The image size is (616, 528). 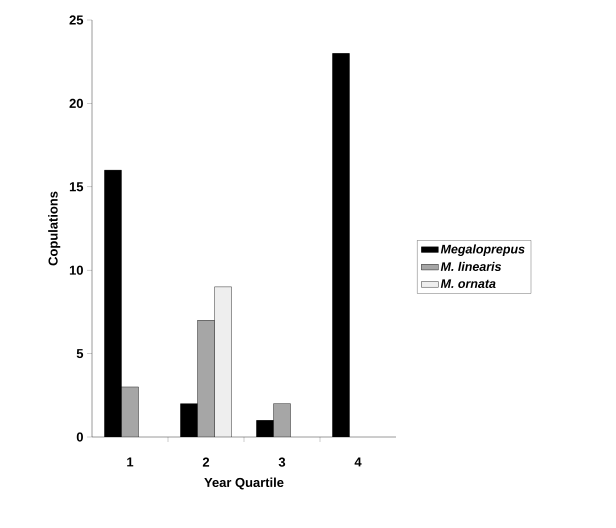 I want to click on x-axis-title: Year Quartile, so click(x=244, y=484).